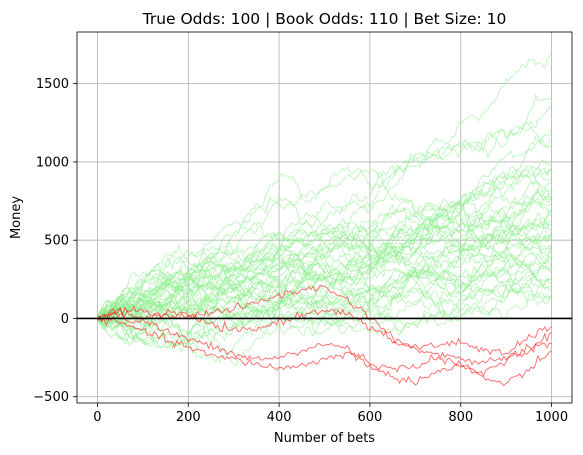 The image size is (583, 455). I want to click on y-tick-label: 500, so click(56, 241).